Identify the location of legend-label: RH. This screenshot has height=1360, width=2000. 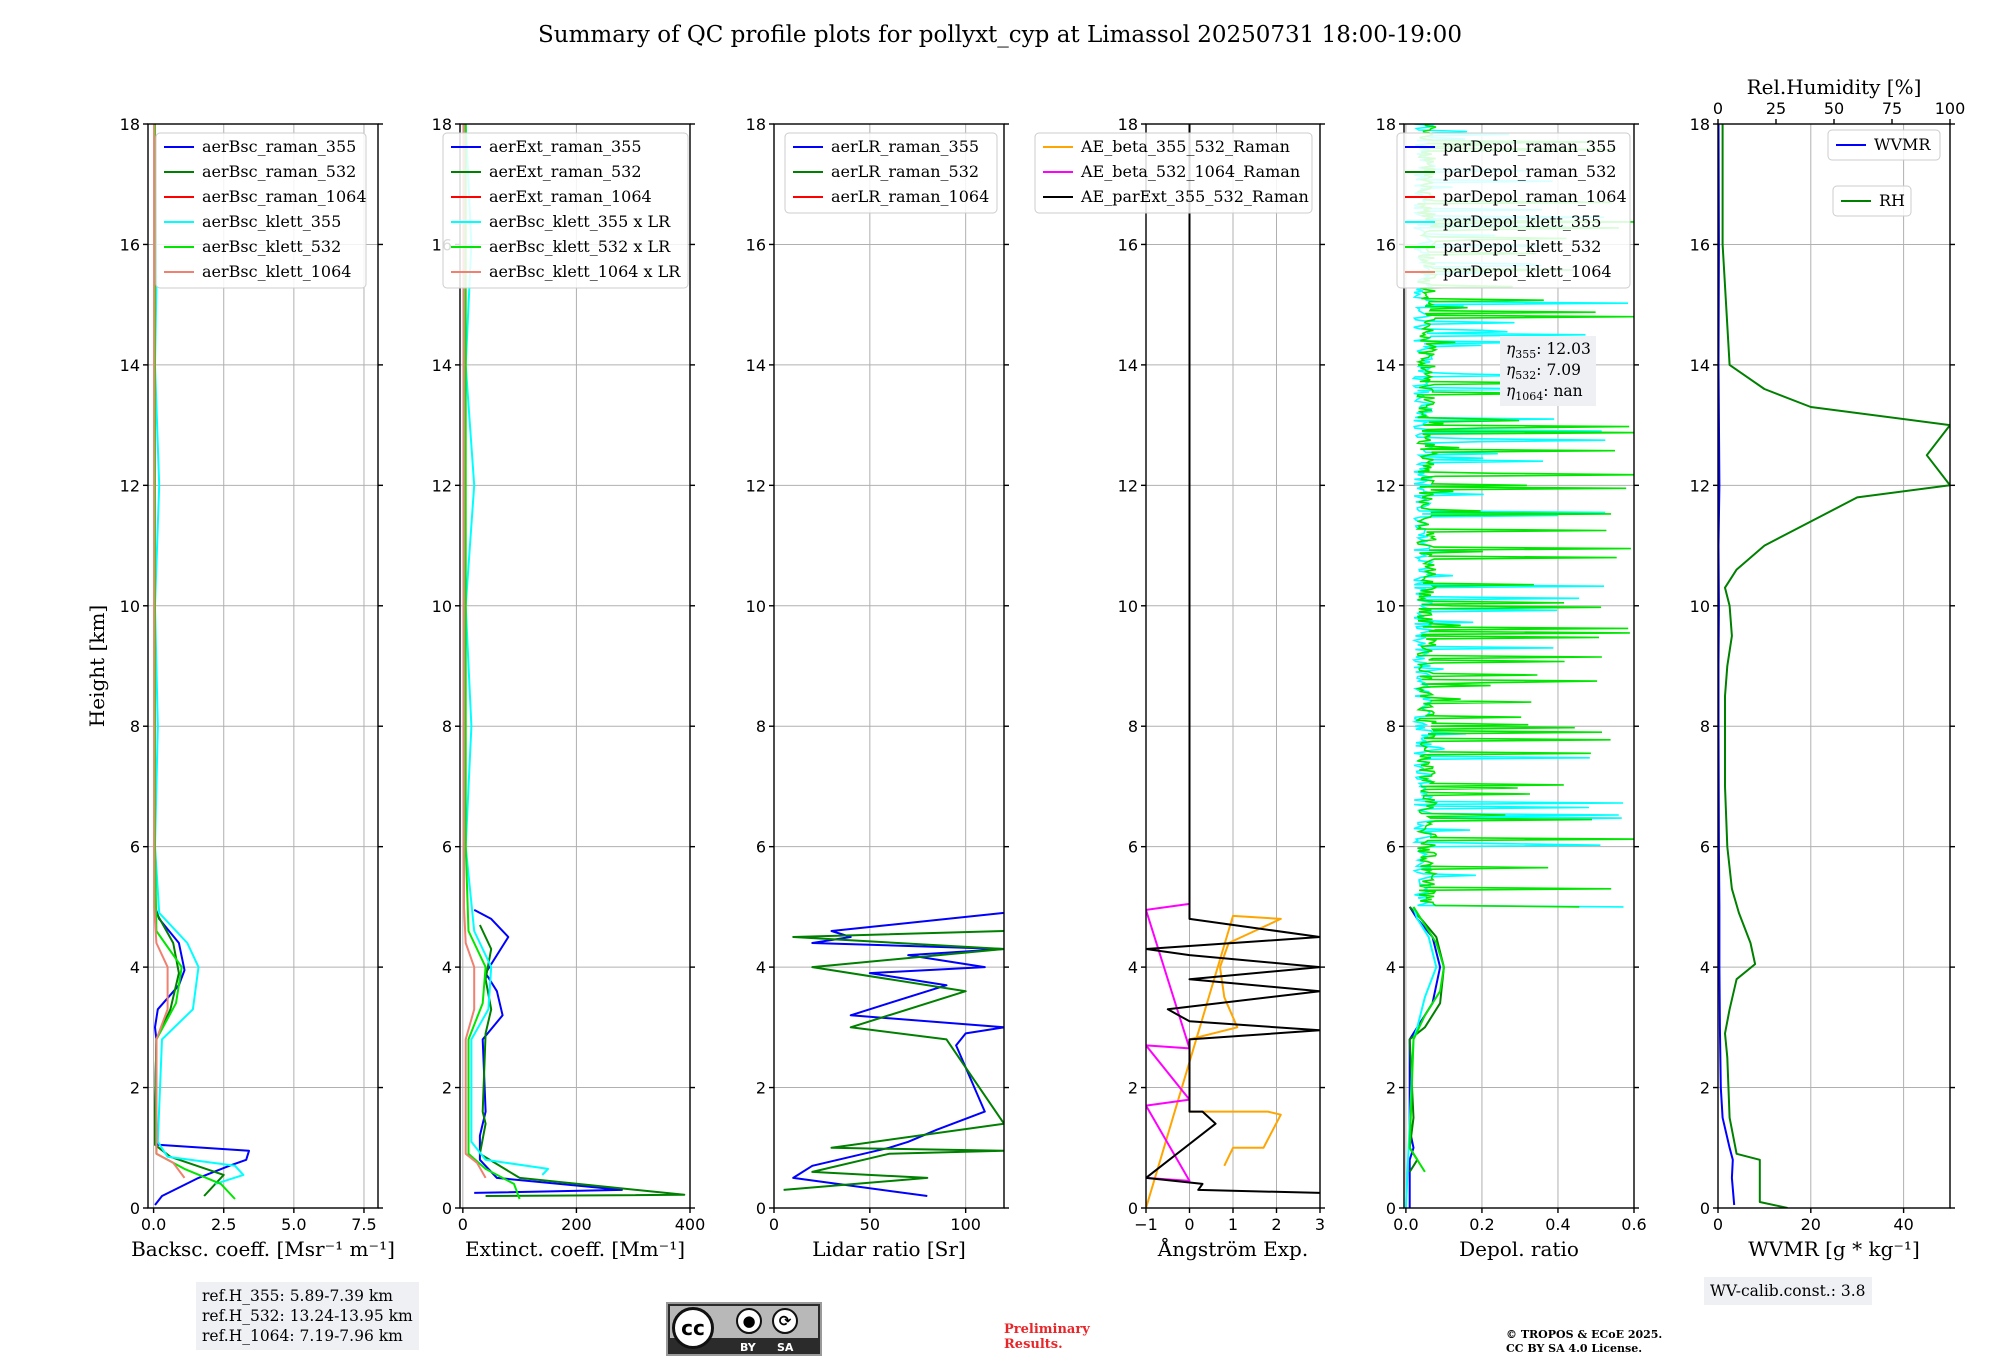
(1892, 200).